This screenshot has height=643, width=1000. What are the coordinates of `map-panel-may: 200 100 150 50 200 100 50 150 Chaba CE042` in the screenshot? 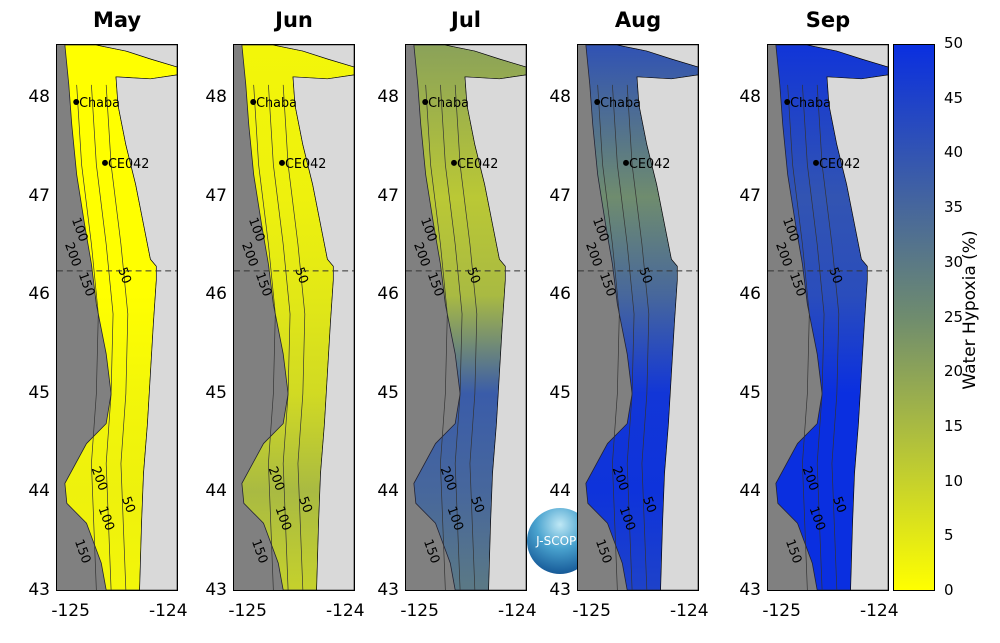 It's located at (117, 317).